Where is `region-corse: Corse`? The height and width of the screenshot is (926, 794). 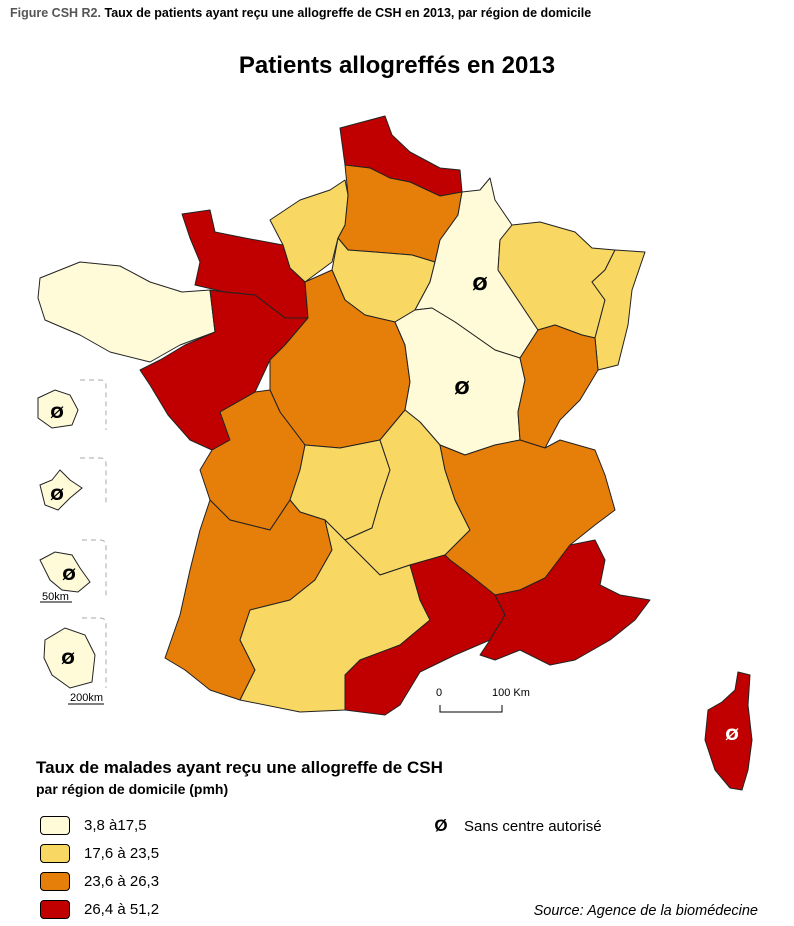
region-corse: Corse is located at coordinates (728, 731).